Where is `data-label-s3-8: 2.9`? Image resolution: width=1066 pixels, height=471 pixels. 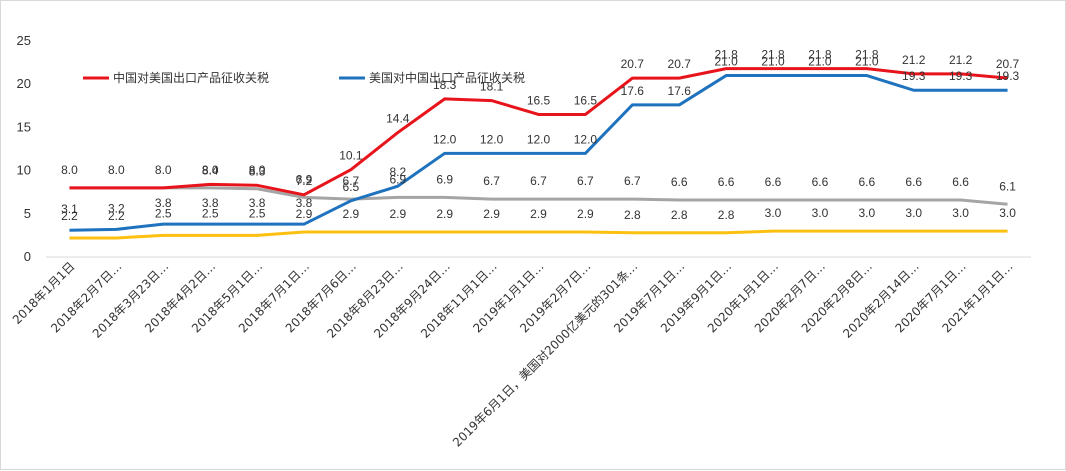 data-label-s3-8: 2.9 is located at coordinates (444, 214).